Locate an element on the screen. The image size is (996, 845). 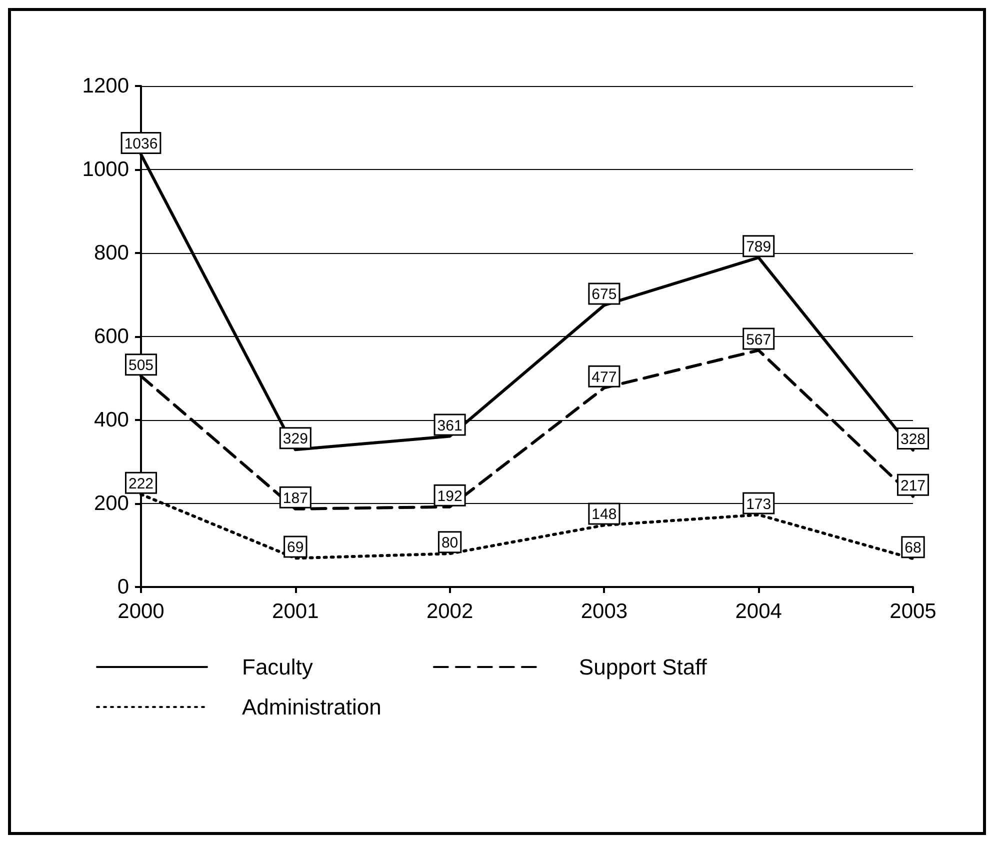
legend-label: Faculty is located at coordinates (277, 667).